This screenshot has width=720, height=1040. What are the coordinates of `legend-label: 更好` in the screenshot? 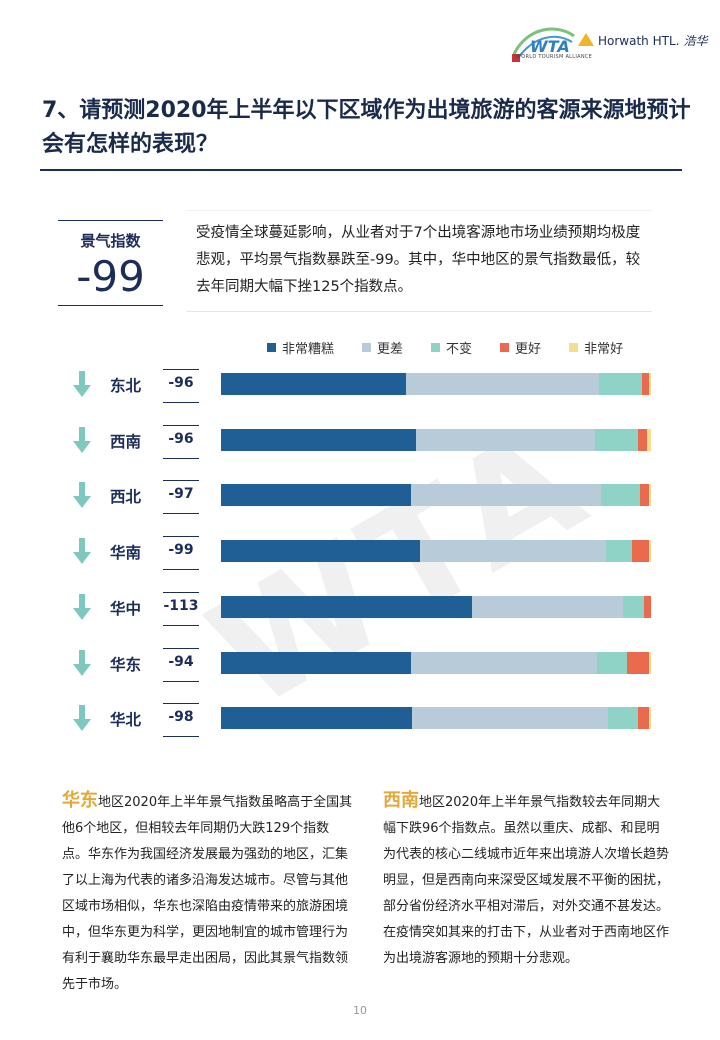 It's located at (528, 349).